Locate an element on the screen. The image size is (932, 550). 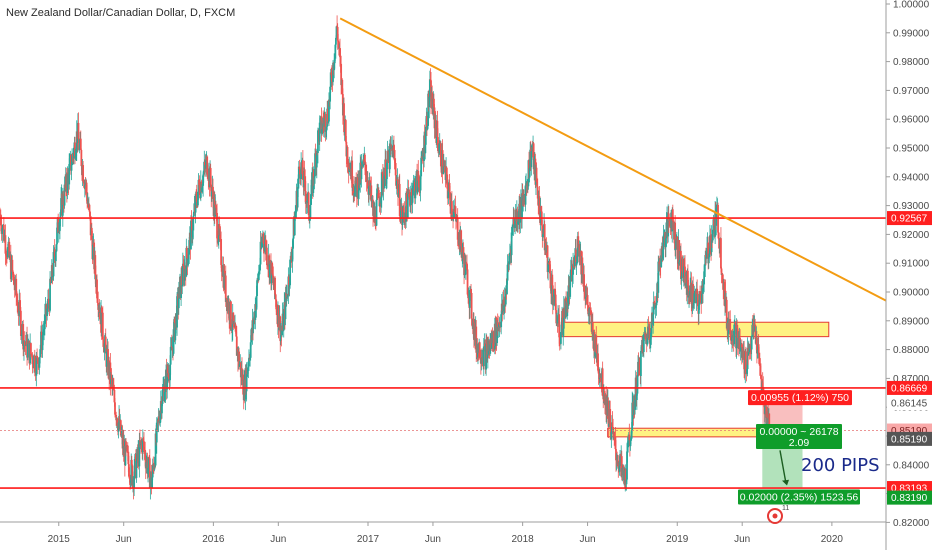
entry-label-line1: 0.00000 ~ 26178 is located at coordinates (798, 432).